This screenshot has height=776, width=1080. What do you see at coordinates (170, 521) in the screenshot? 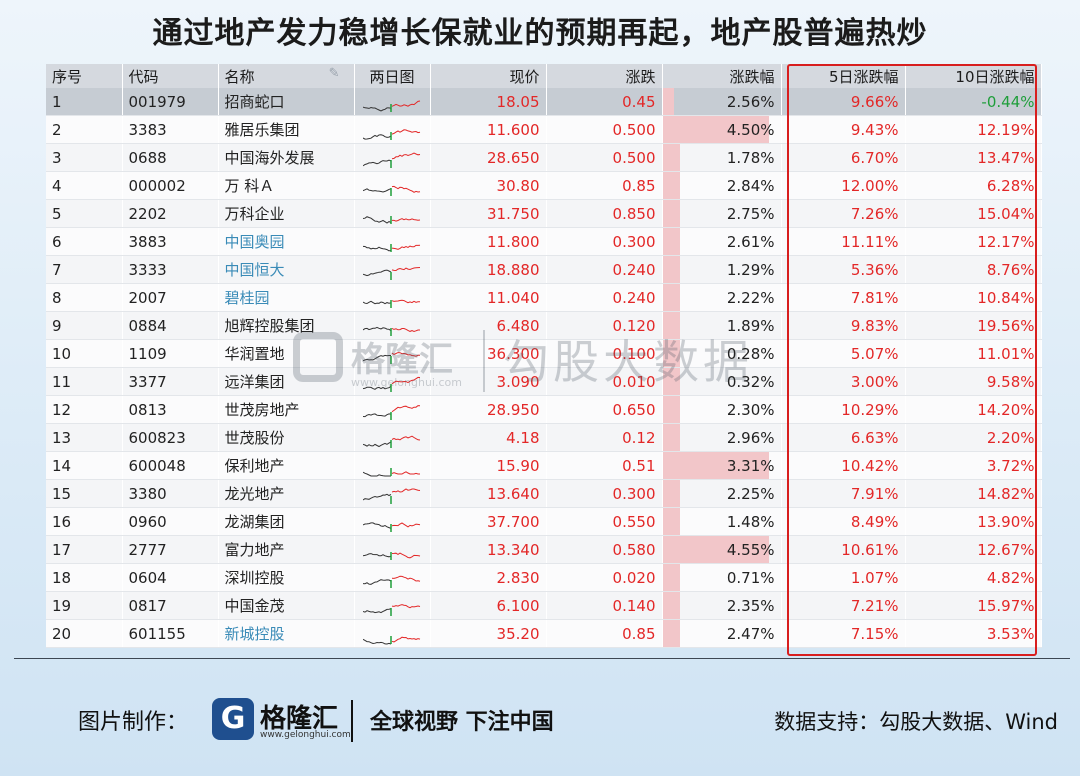
I see `row-code: 0960` at bounding box center [170, 521].